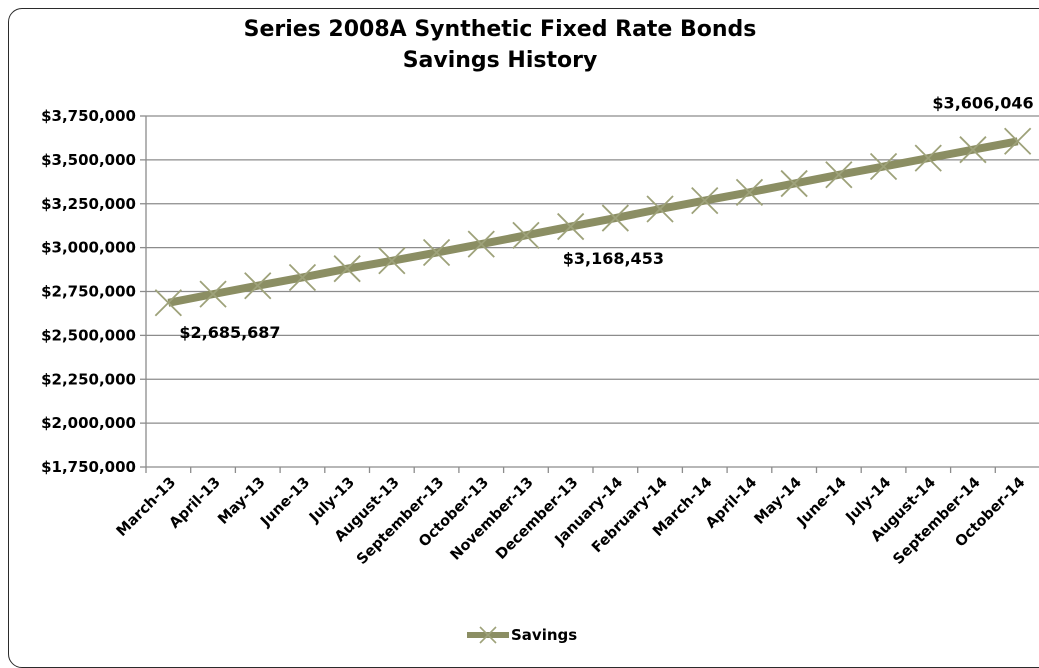 This screenshot has height=668, width=1039. I want to click on data-label: $3,168,453, so click(613, 258).